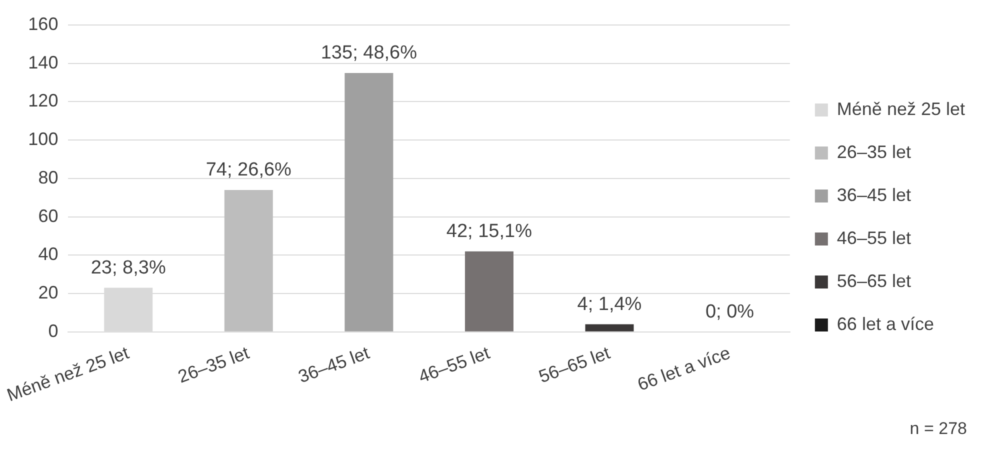 The width and height of the screenshot is (985, 450). Describe the element at coordinates (873, 194) in the screenshot. I see `legend-label: 36–45 let` at that location.